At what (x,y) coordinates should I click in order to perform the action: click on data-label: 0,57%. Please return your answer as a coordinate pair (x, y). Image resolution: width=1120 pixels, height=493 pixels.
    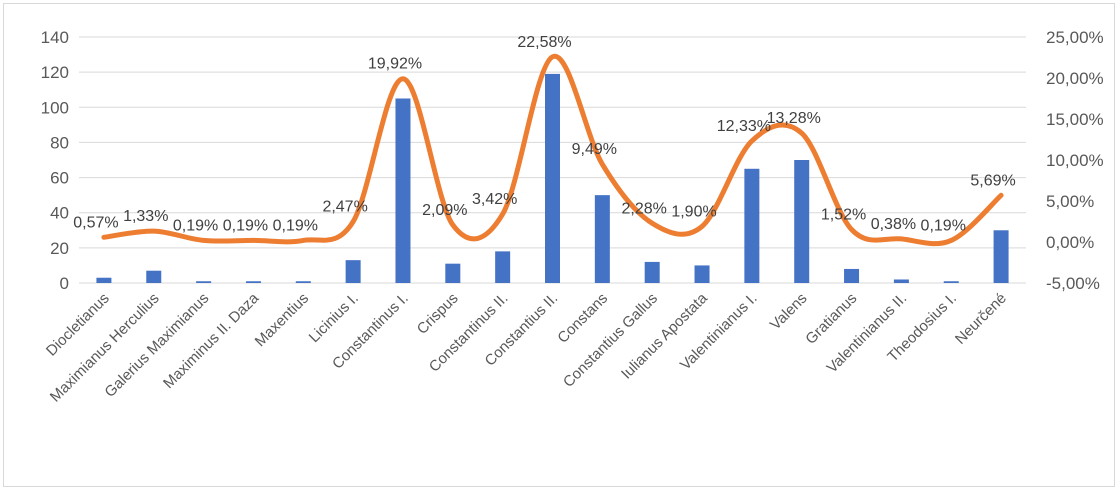
    Looking at the image, I should click on (95, 222).